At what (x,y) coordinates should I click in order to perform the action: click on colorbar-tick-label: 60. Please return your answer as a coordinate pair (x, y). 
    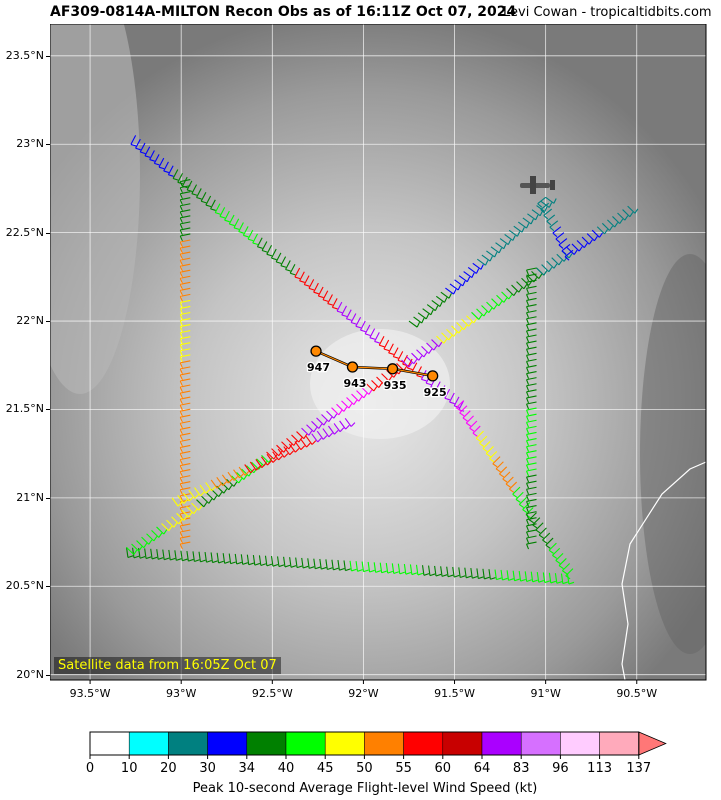
    Looking at the image, I should click on (443, 768).